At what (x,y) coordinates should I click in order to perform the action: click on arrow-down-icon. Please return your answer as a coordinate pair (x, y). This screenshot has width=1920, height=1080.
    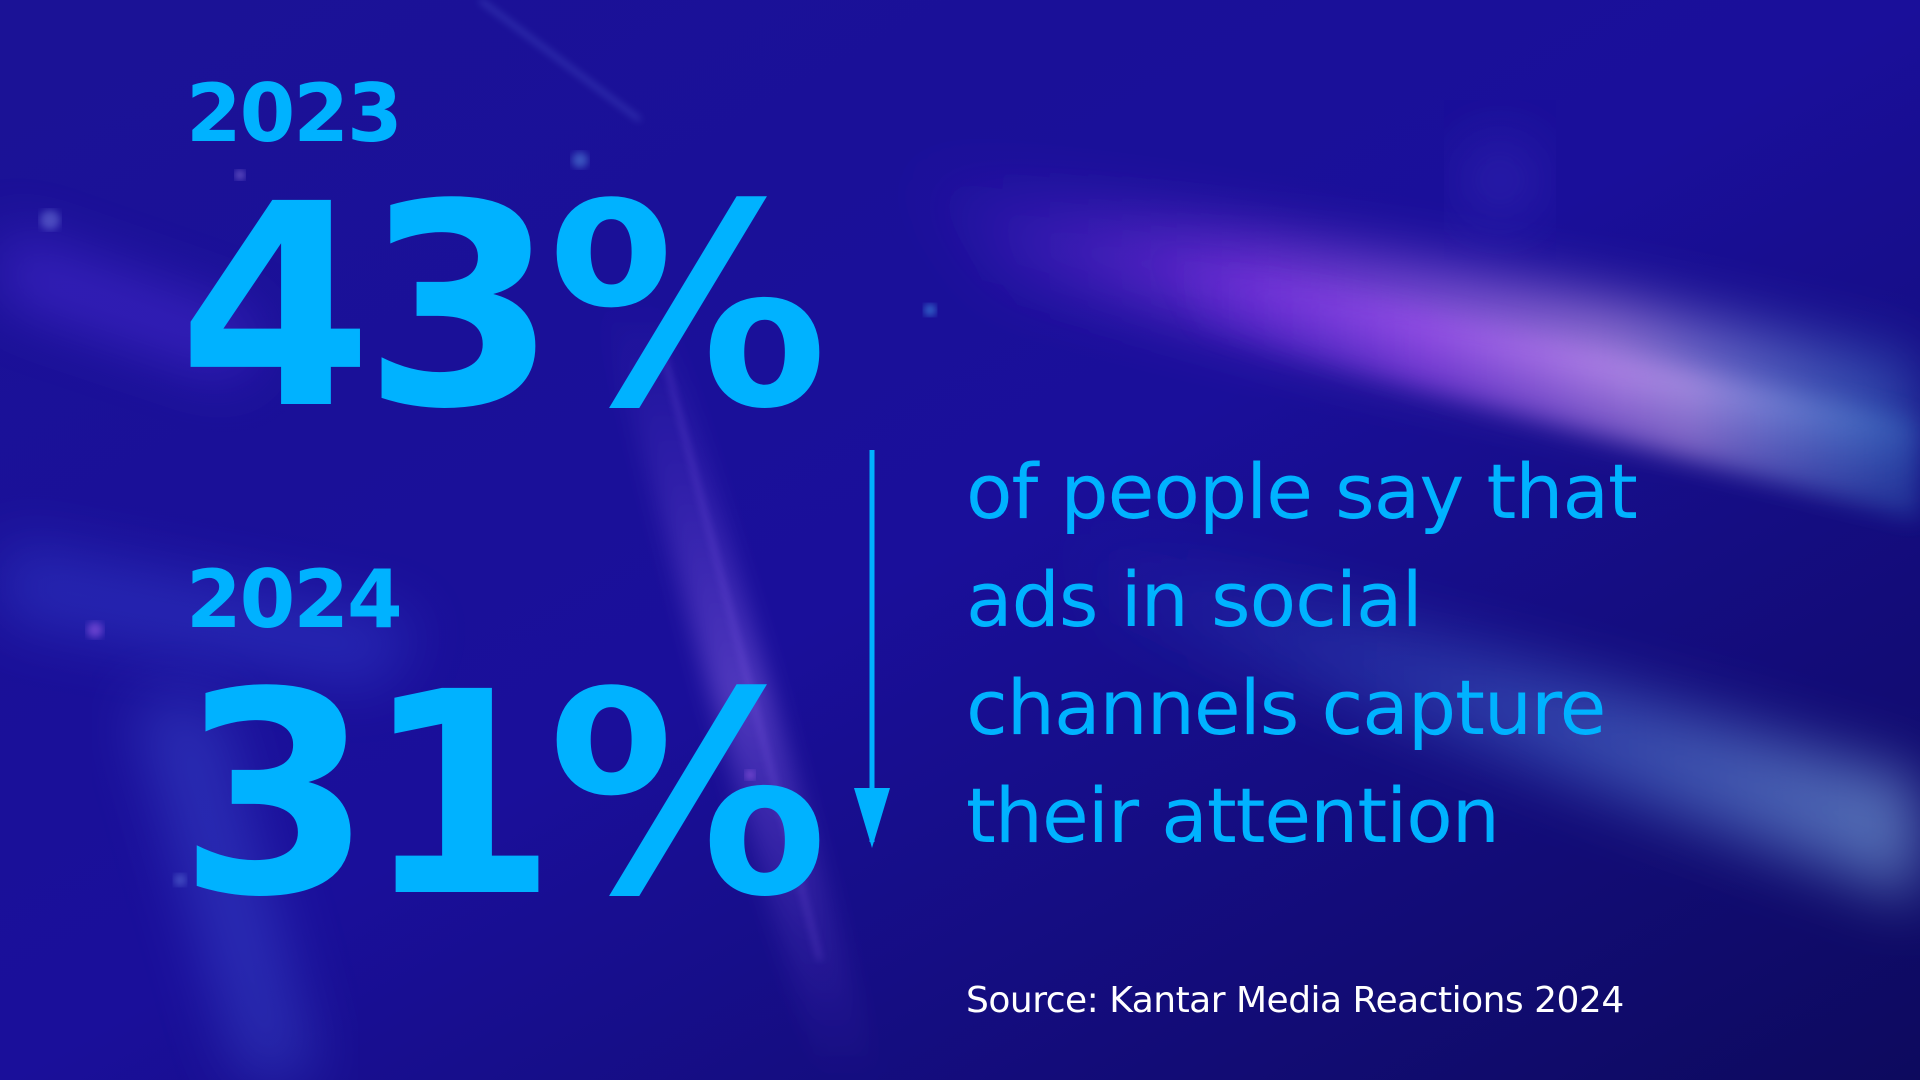
    Looking at the image, I should click on (872, 649).